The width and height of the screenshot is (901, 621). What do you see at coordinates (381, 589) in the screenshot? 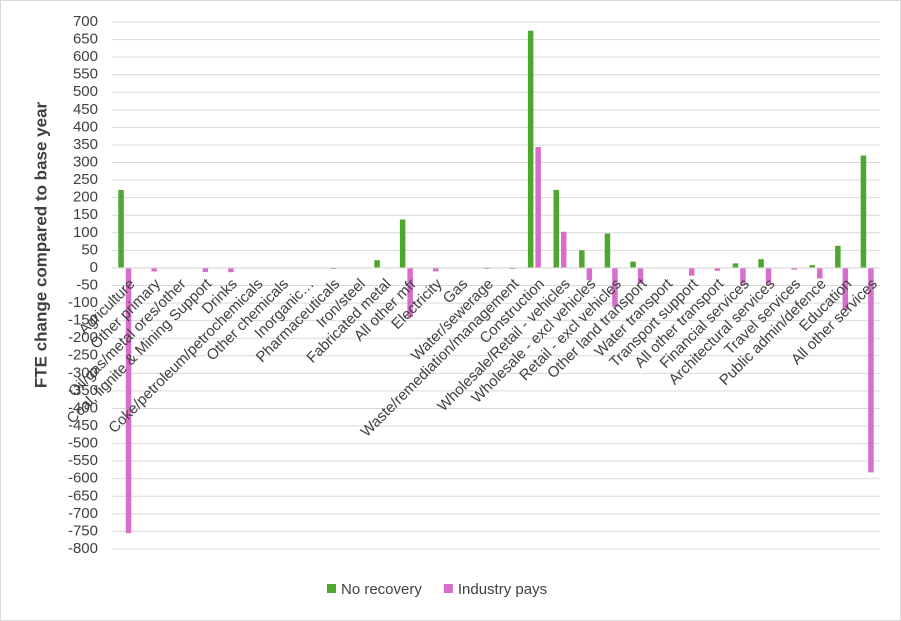
I see `legend-label: No recovery` at bounding box center [381, 589].